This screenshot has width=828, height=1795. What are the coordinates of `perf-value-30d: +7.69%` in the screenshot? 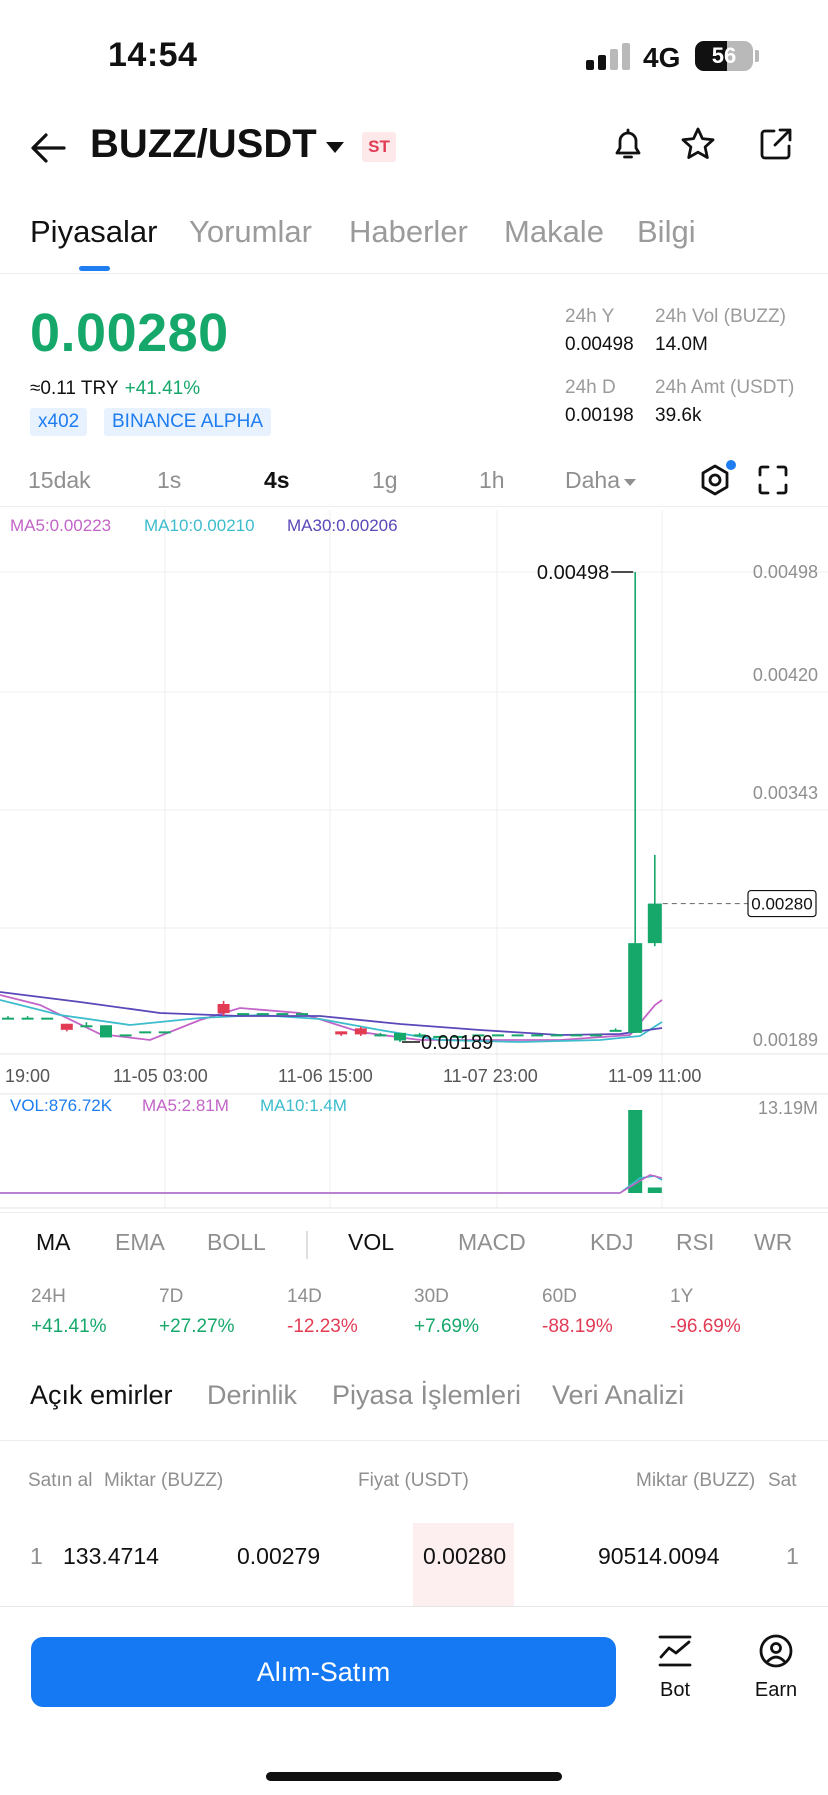 It's located at (446, 1326).